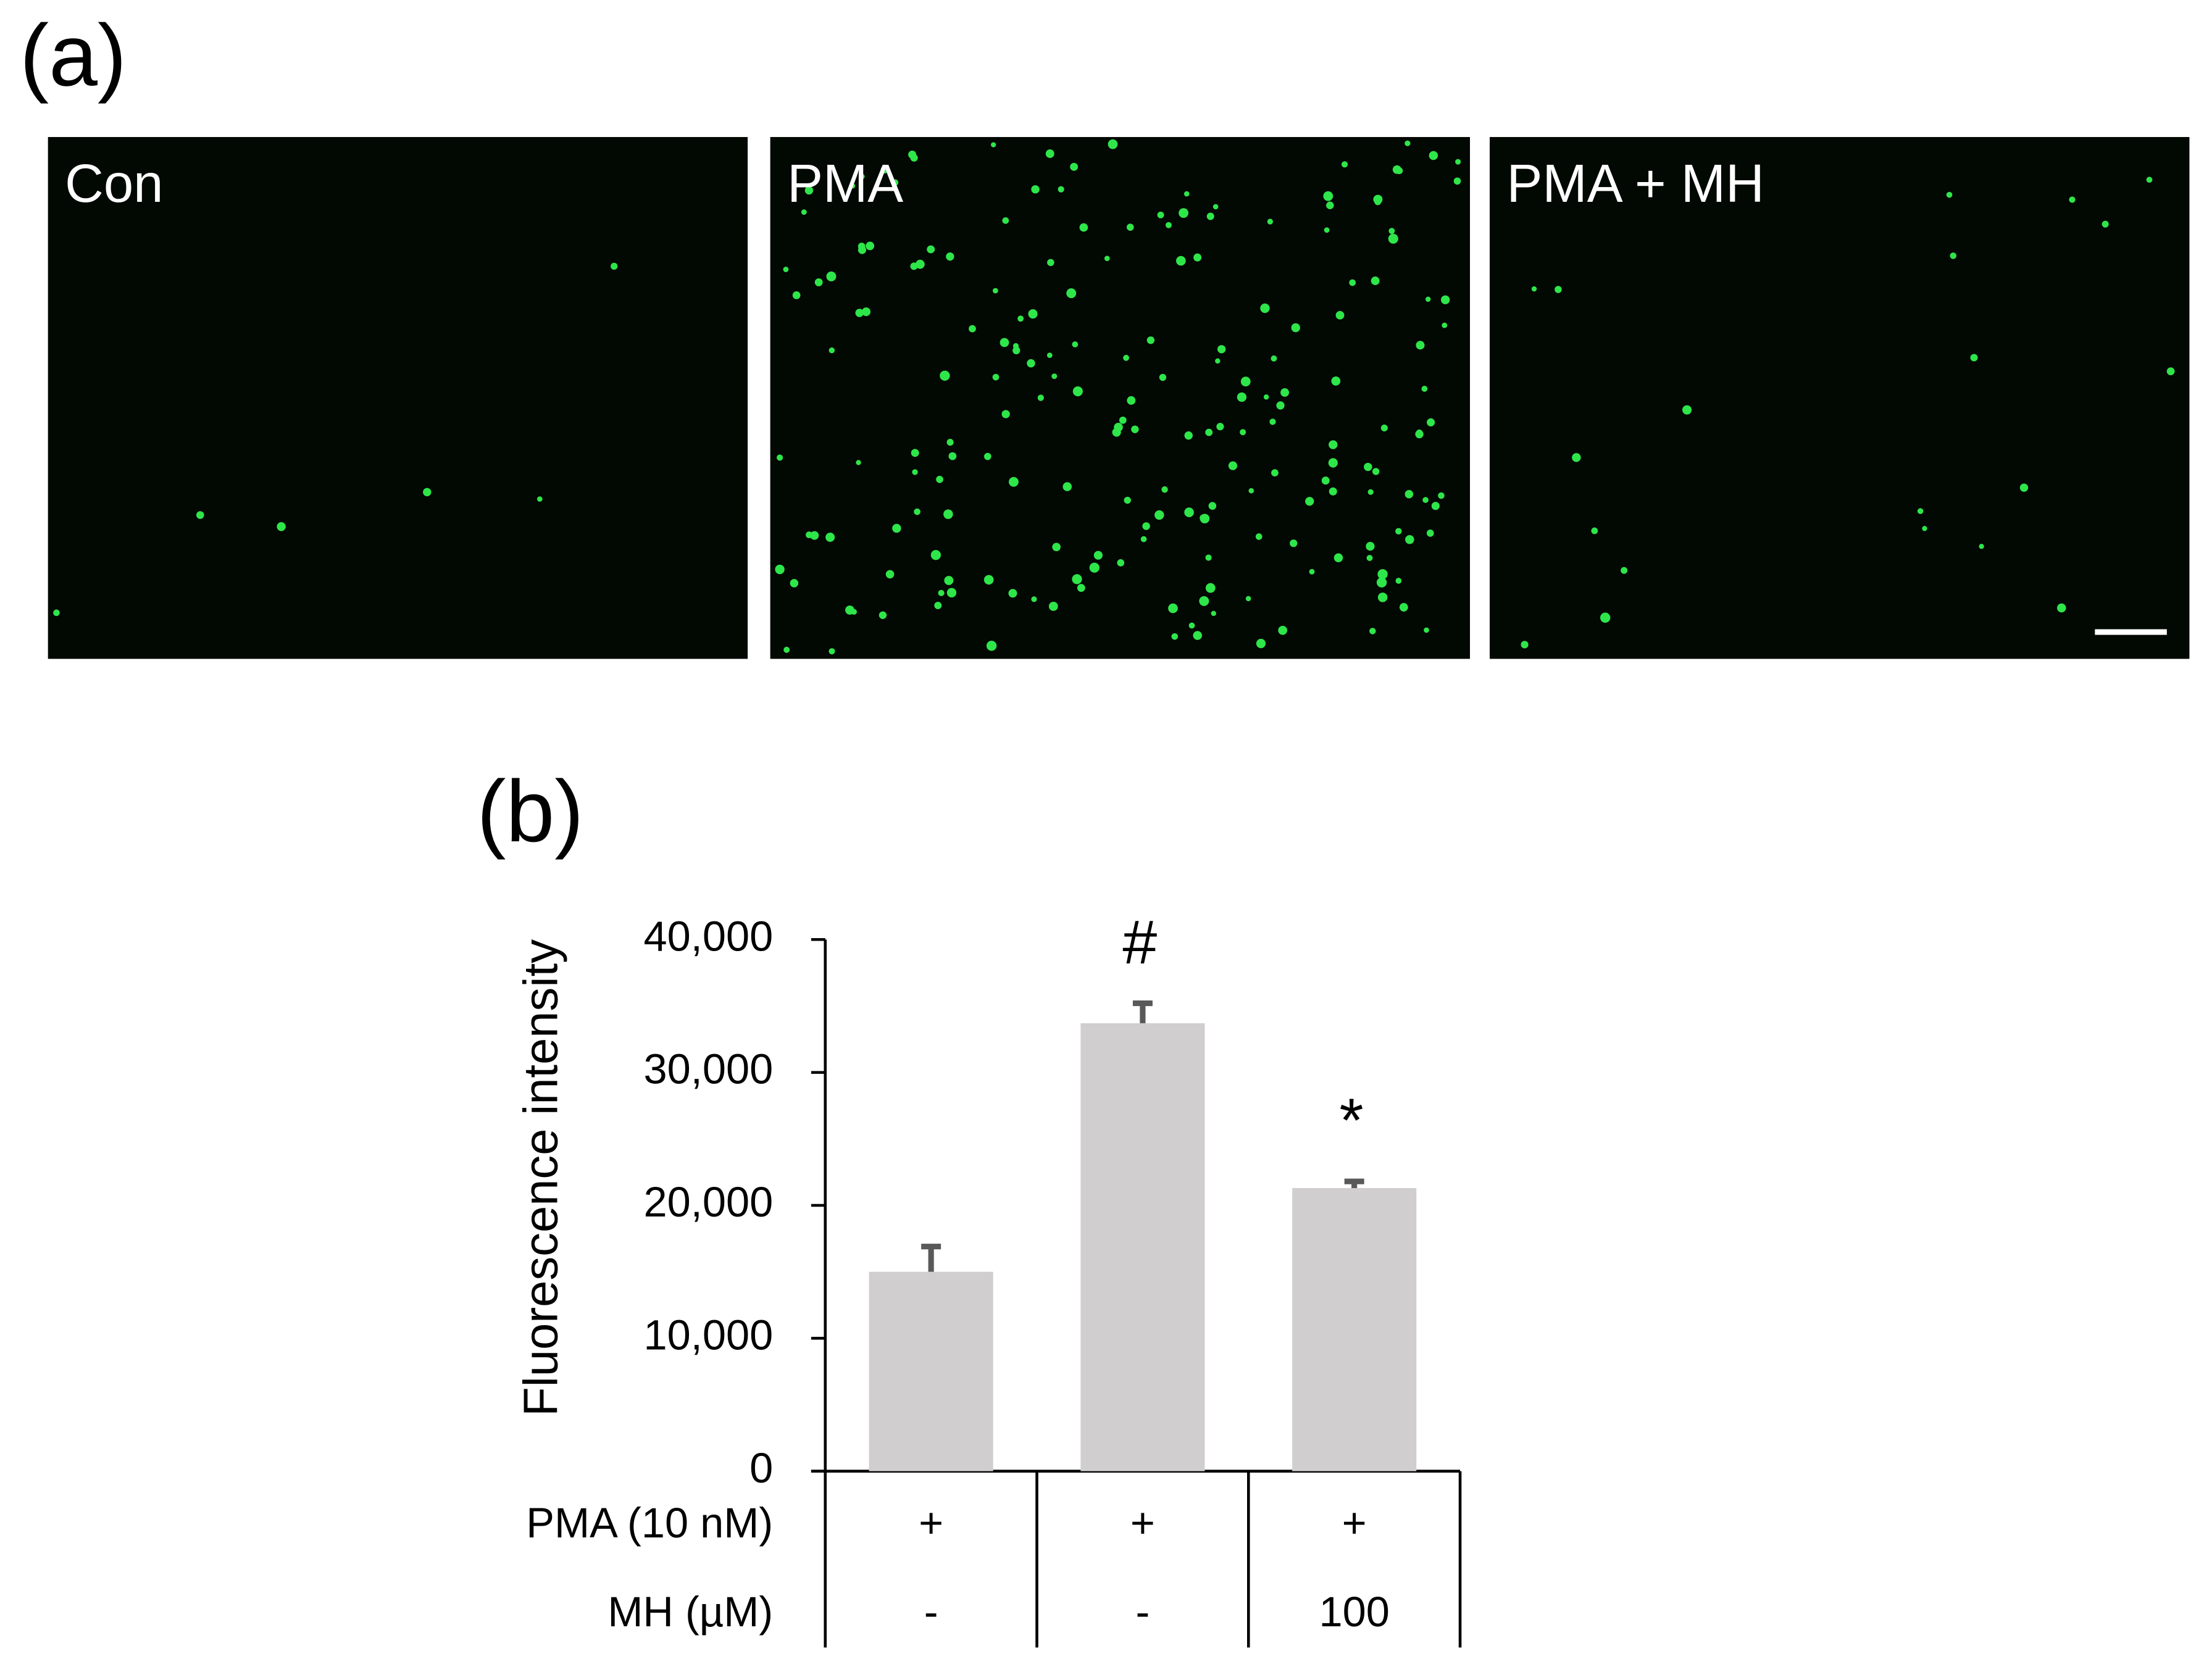 The width and height of the screenshot is (2212, 1659). Describe the element at coordinates (1635, 184) in the screenshot. I see `panel-title: PMA + MH` at that location.